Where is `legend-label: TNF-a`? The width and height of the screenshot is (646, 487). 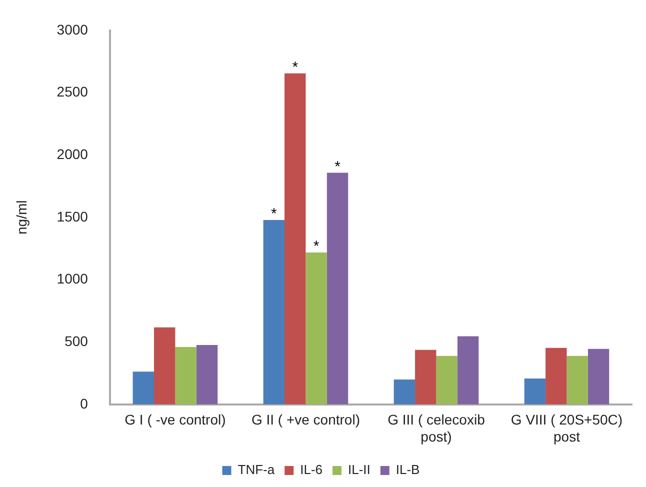 legend-label: TNF-a is located at coordinates (257, 470).